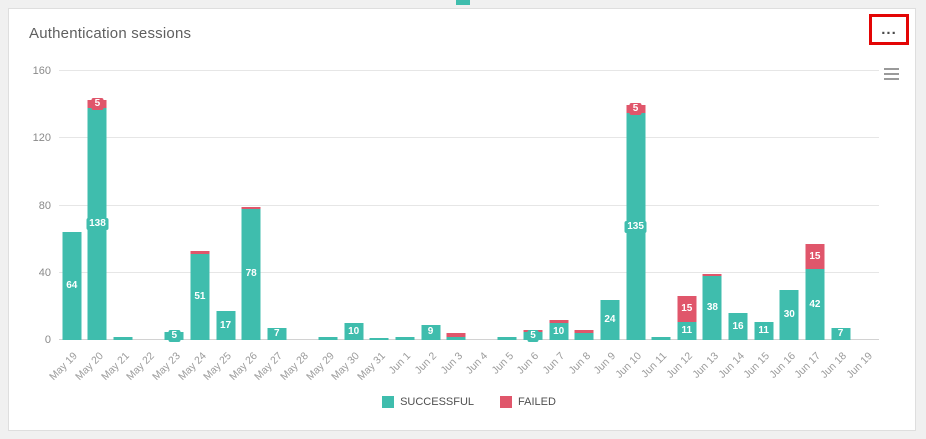 The width and height of the screenshot is (926, 439). What do you see at coordinates (271, 227) in the screenshot?
I see `bar-slot: 7 May 27` at bounding box center [271, 227].